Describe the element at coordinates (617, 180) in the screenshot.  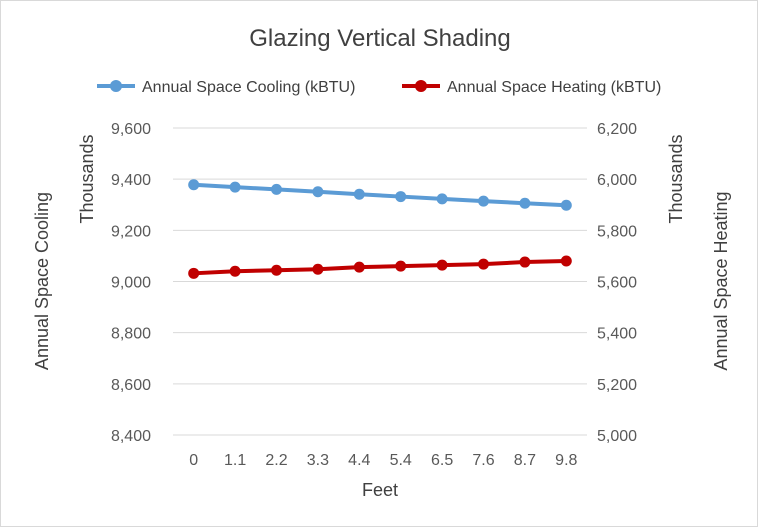
I see `right-tick-label: 6,000` at that location.